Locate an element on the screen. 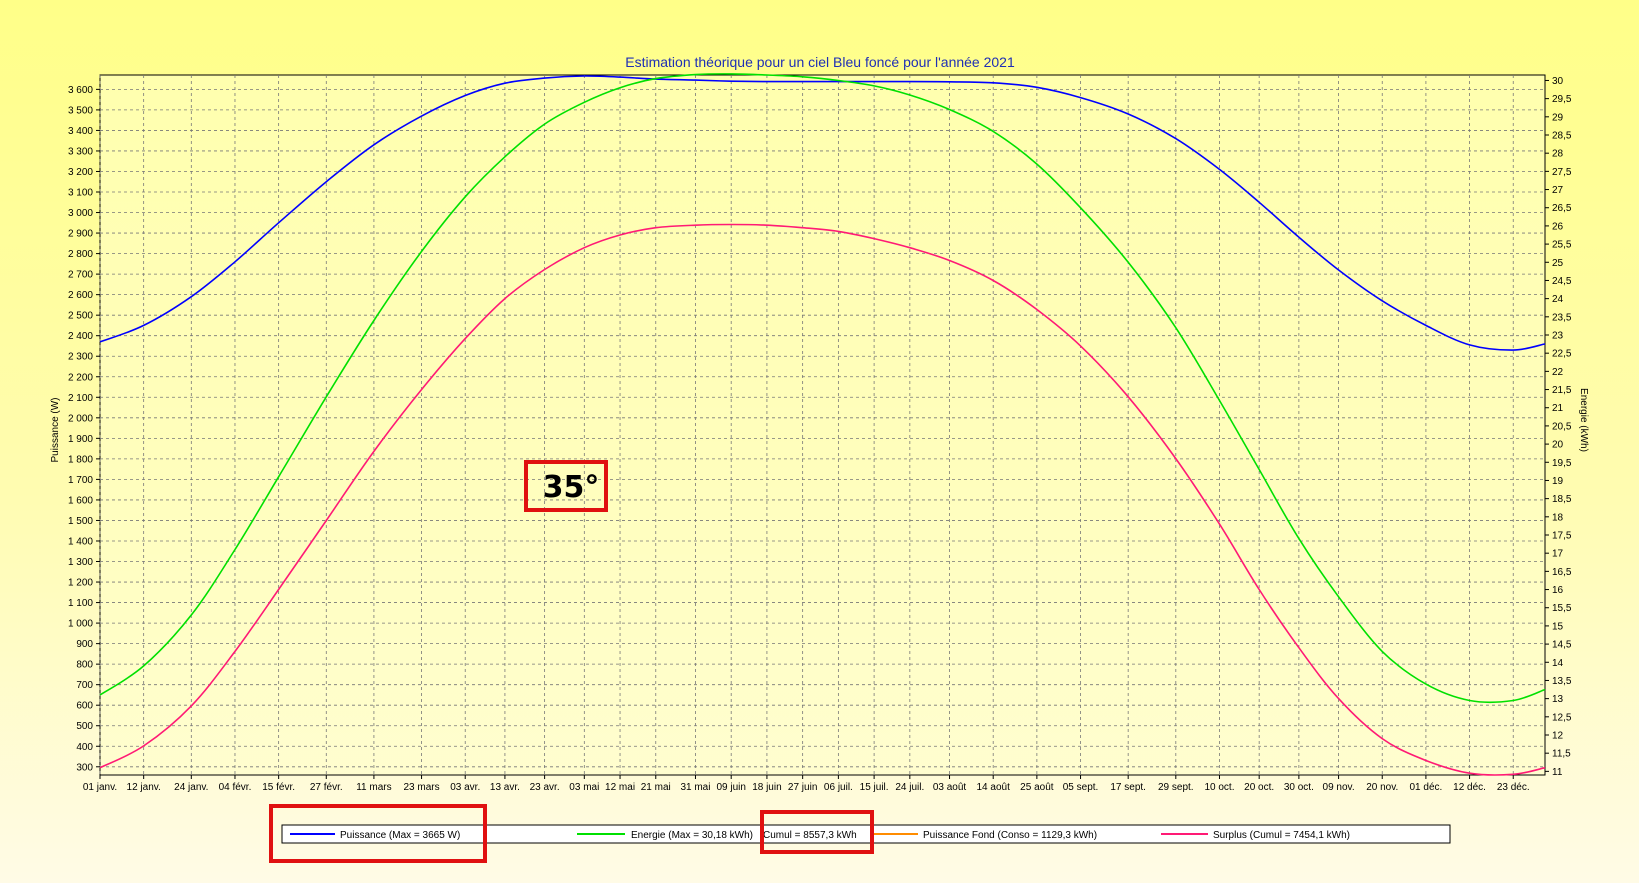 The image size is (1639, 883). x-tick-label: 06 juil. is located at coordinates (838, 787).